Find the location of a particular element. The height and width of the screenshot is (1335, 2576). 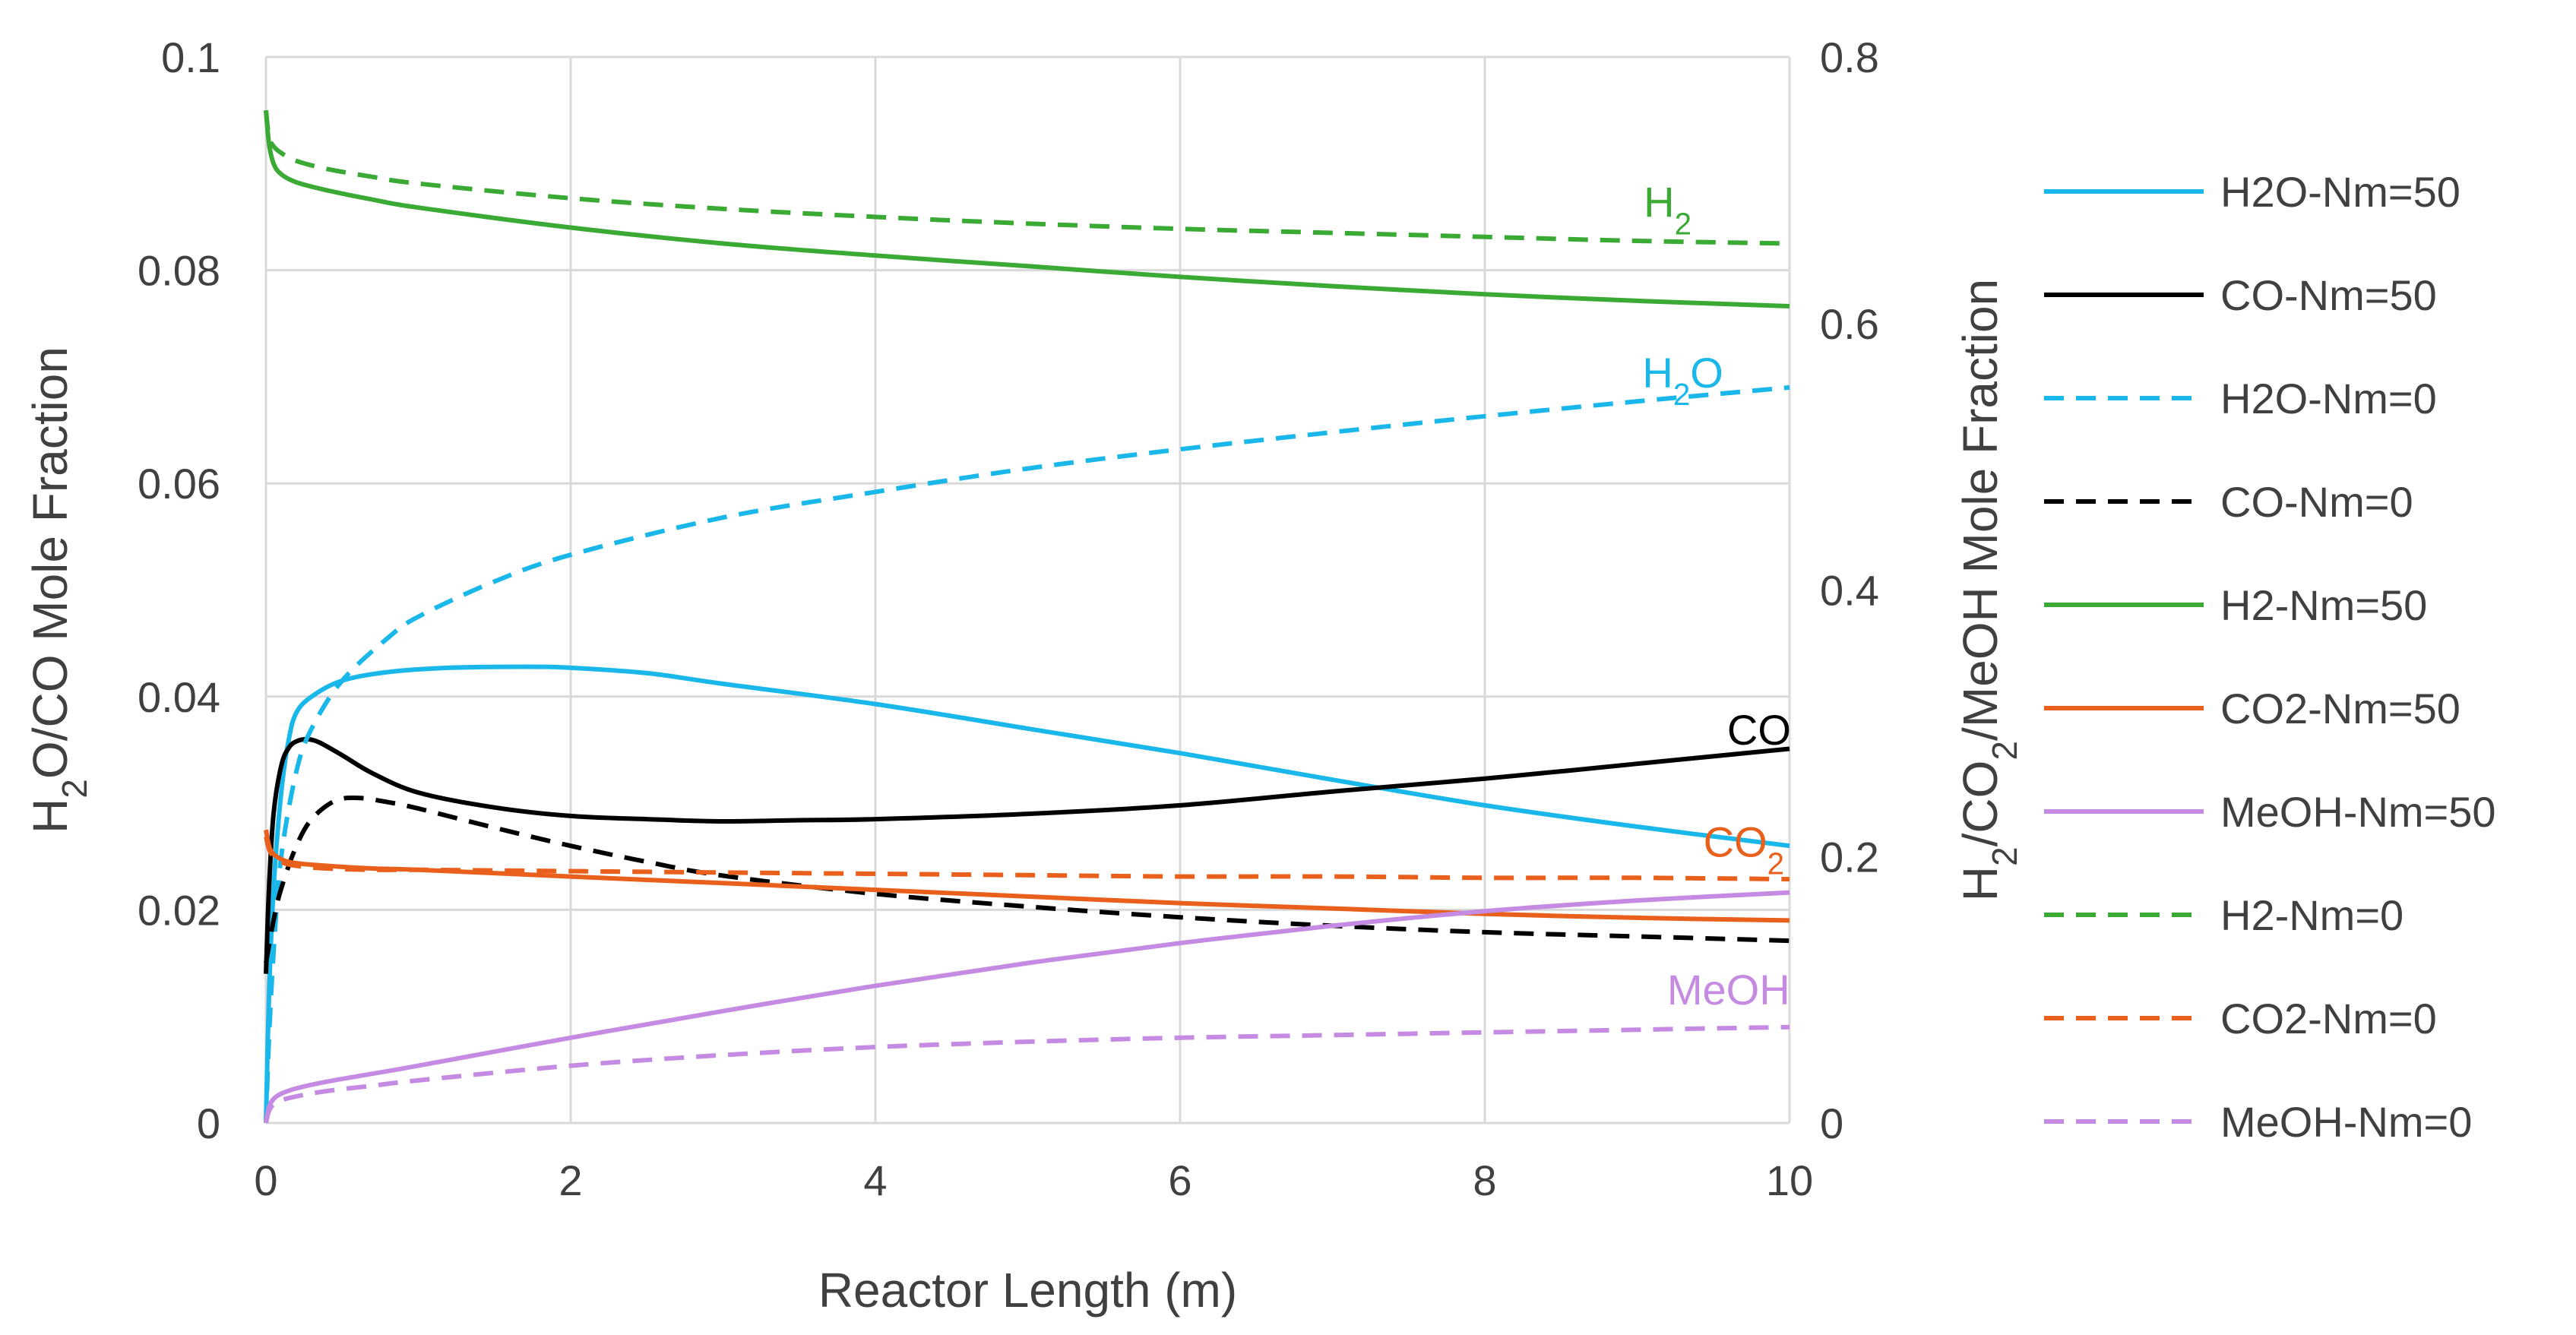

annotation-h2-part: H is located at coordinates (1659, 202).